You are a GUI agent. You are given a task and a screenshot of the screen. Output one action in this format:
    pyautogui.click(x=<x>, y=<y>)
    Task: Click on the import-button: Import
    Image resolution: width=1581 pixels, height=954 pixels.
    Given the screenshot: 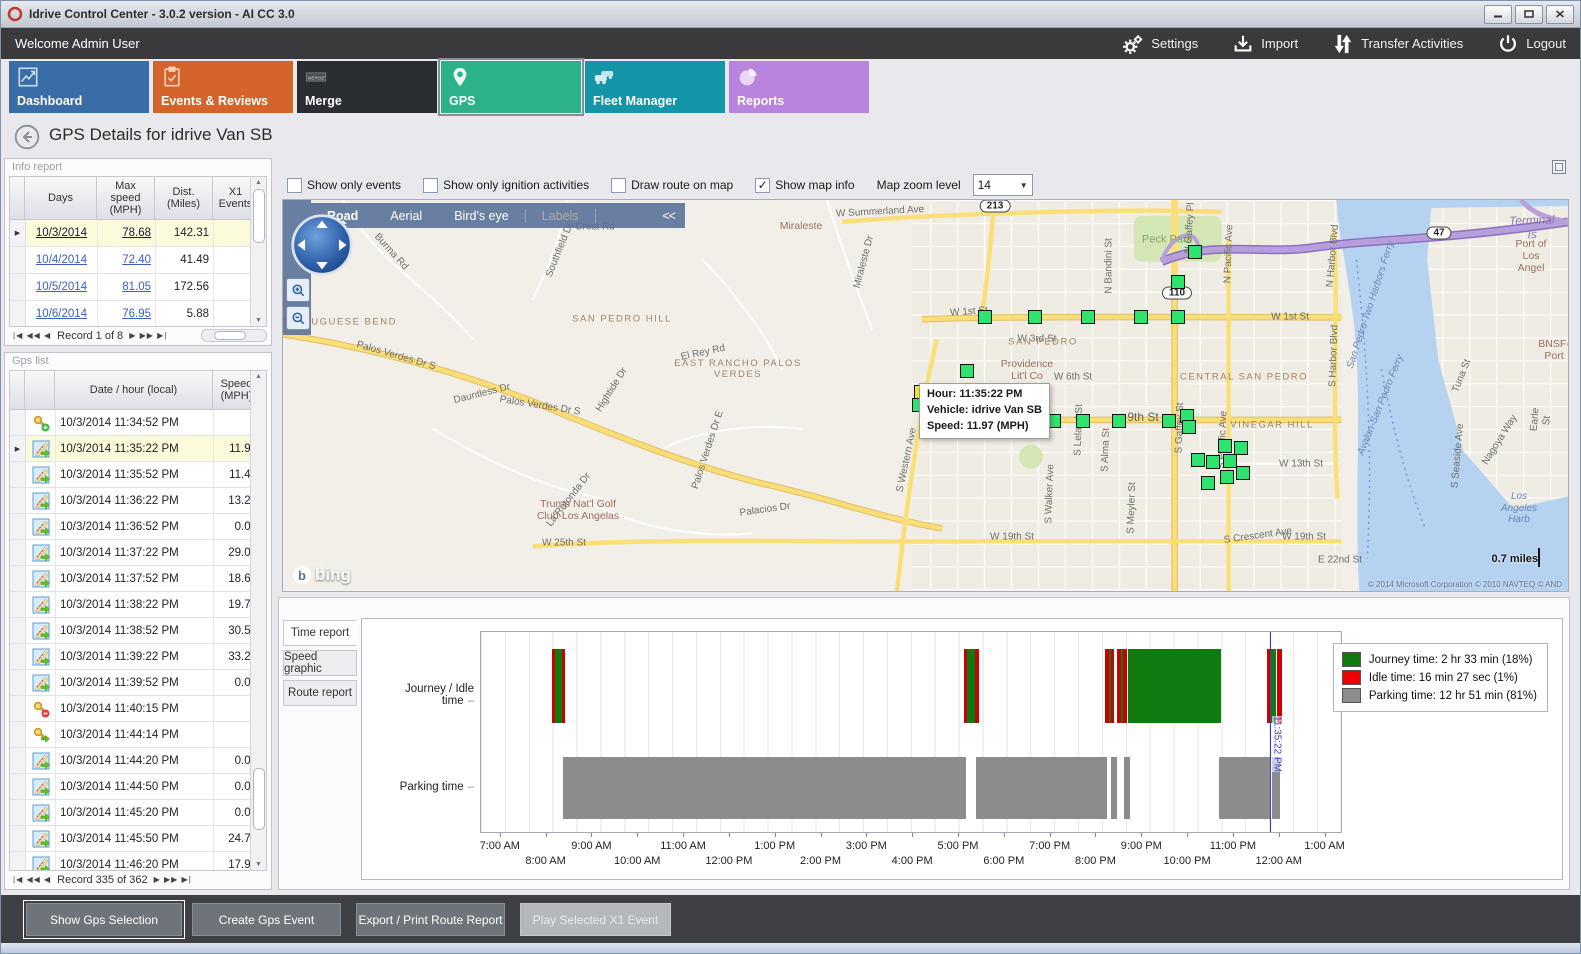 What is the action you would take?
    pyautogui.click(x=1265, y=44)
    